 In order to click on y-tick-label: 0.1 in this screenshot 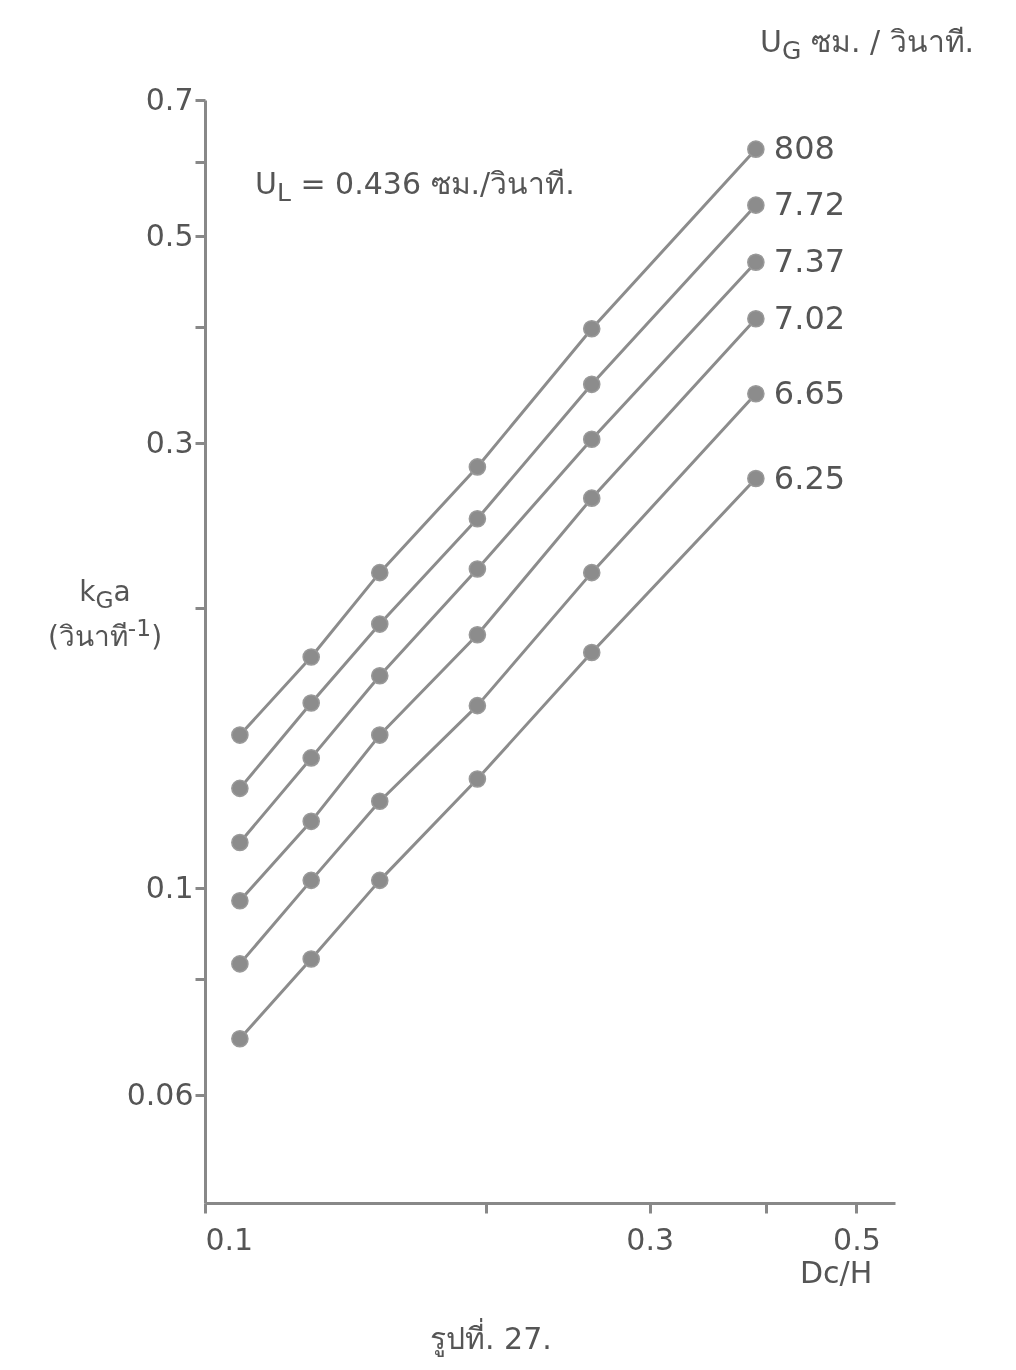, I will do `click(169, 887)`.